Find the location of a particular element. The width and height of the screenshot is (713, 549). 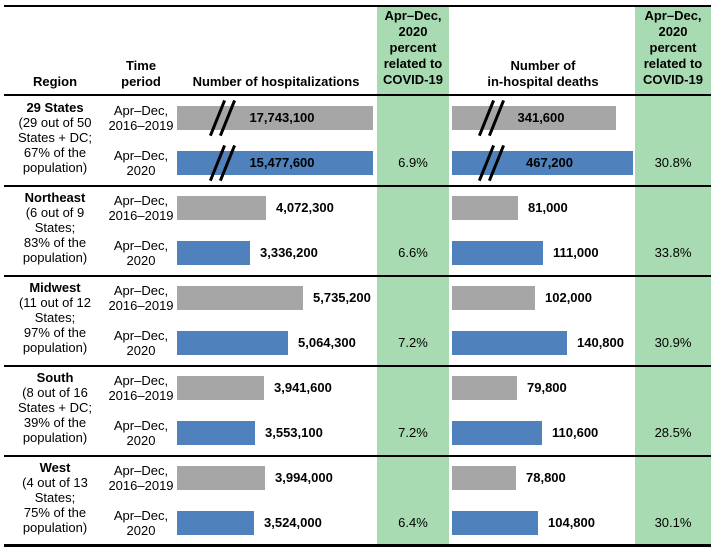

covid-pct-value: 30.1% is located at coordinates (673, 522).